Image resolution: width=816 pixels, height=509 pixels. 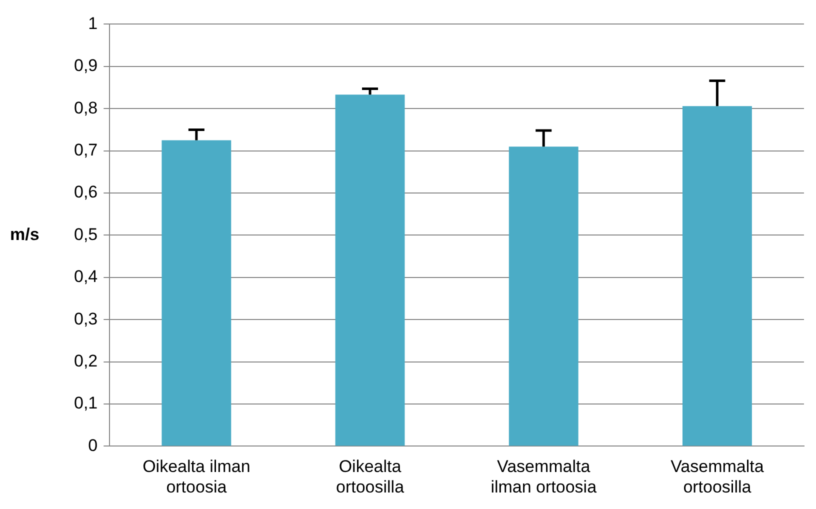 I want to click on x-tick-label: Vasemmalta ortoosilla, so click(x=717, y=476).